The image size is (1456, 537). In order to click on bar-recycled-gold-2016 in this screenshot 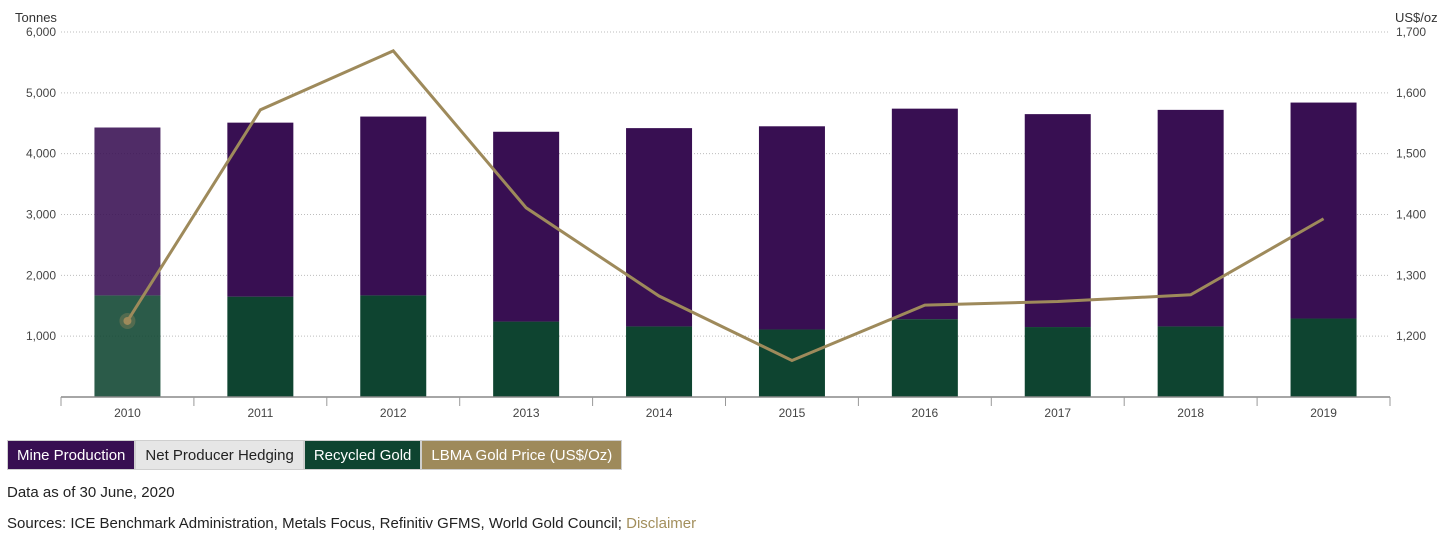, I will do `click(924, 358)`.